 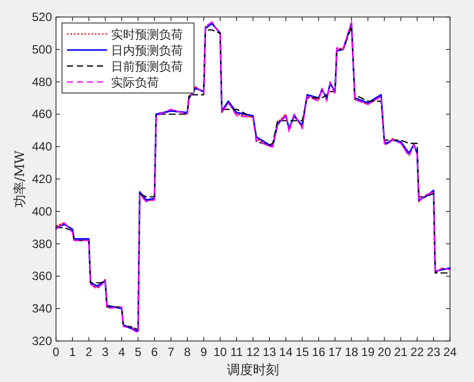 I want to click on y-tick-label: 520, so click(x=42, y=17).